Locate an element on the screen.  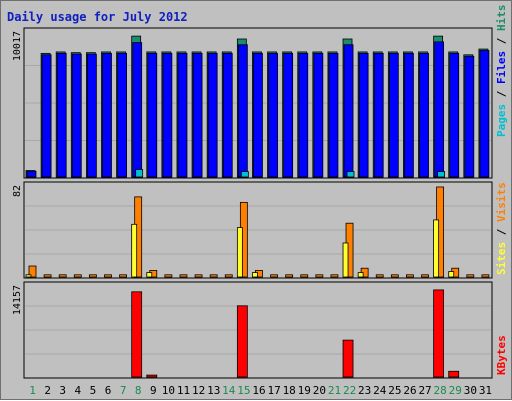
legend-sites: Sites is located at coordinates (501, 258).